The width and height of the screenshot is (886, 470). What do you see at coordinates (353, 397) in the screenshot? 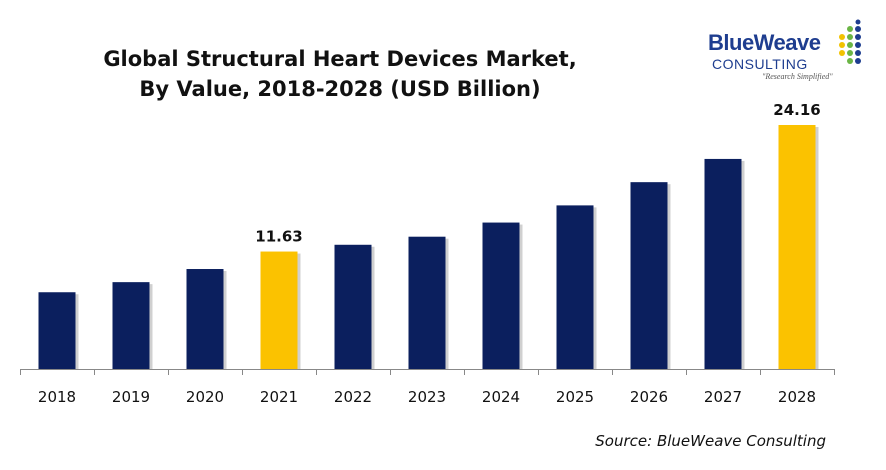
I see `x-tick-label-2022: 2022` at bounding box center [353, 397].